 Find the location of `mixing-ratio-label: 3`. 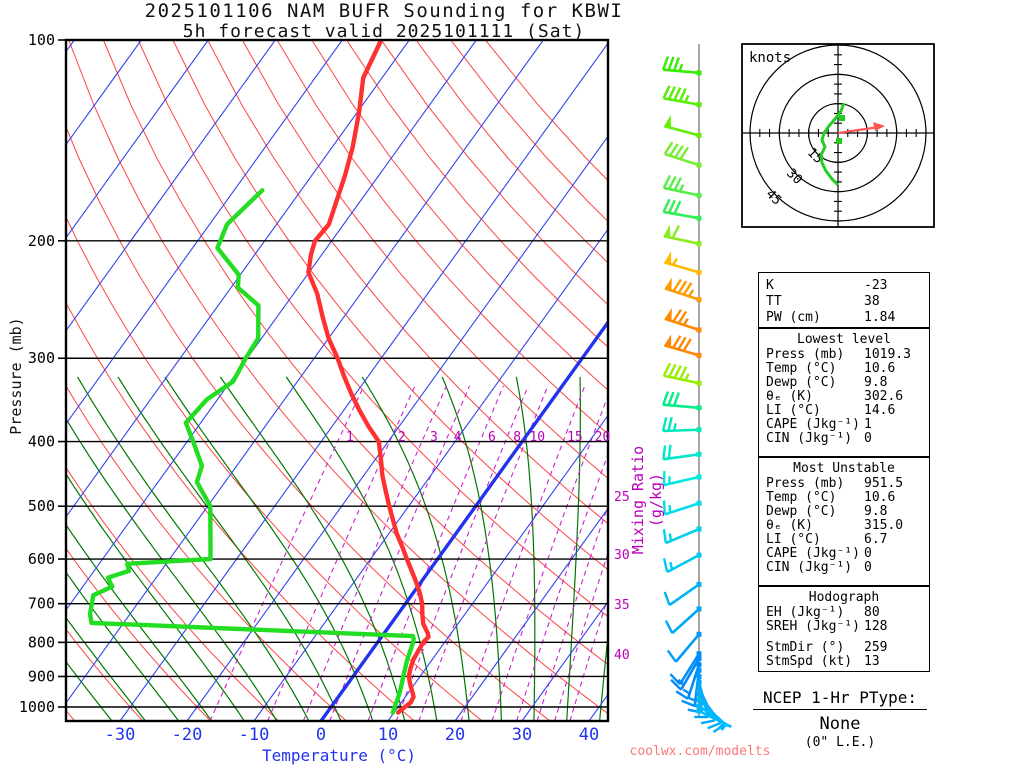

mixing-ratio-label: 3 is located at coordinates (434, 437).